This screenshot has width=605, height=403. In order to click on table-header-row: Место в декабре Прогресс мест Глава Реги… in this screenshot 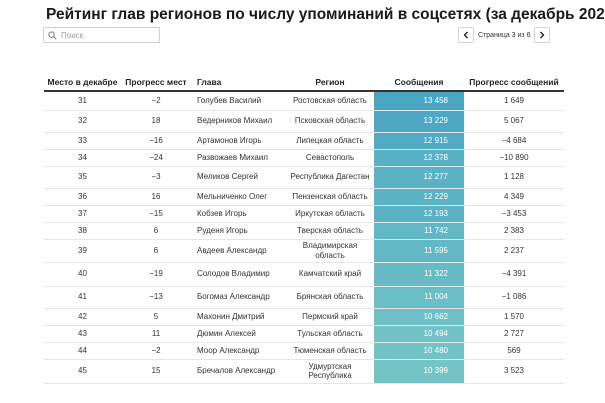, I will do `click(304, 73)`.